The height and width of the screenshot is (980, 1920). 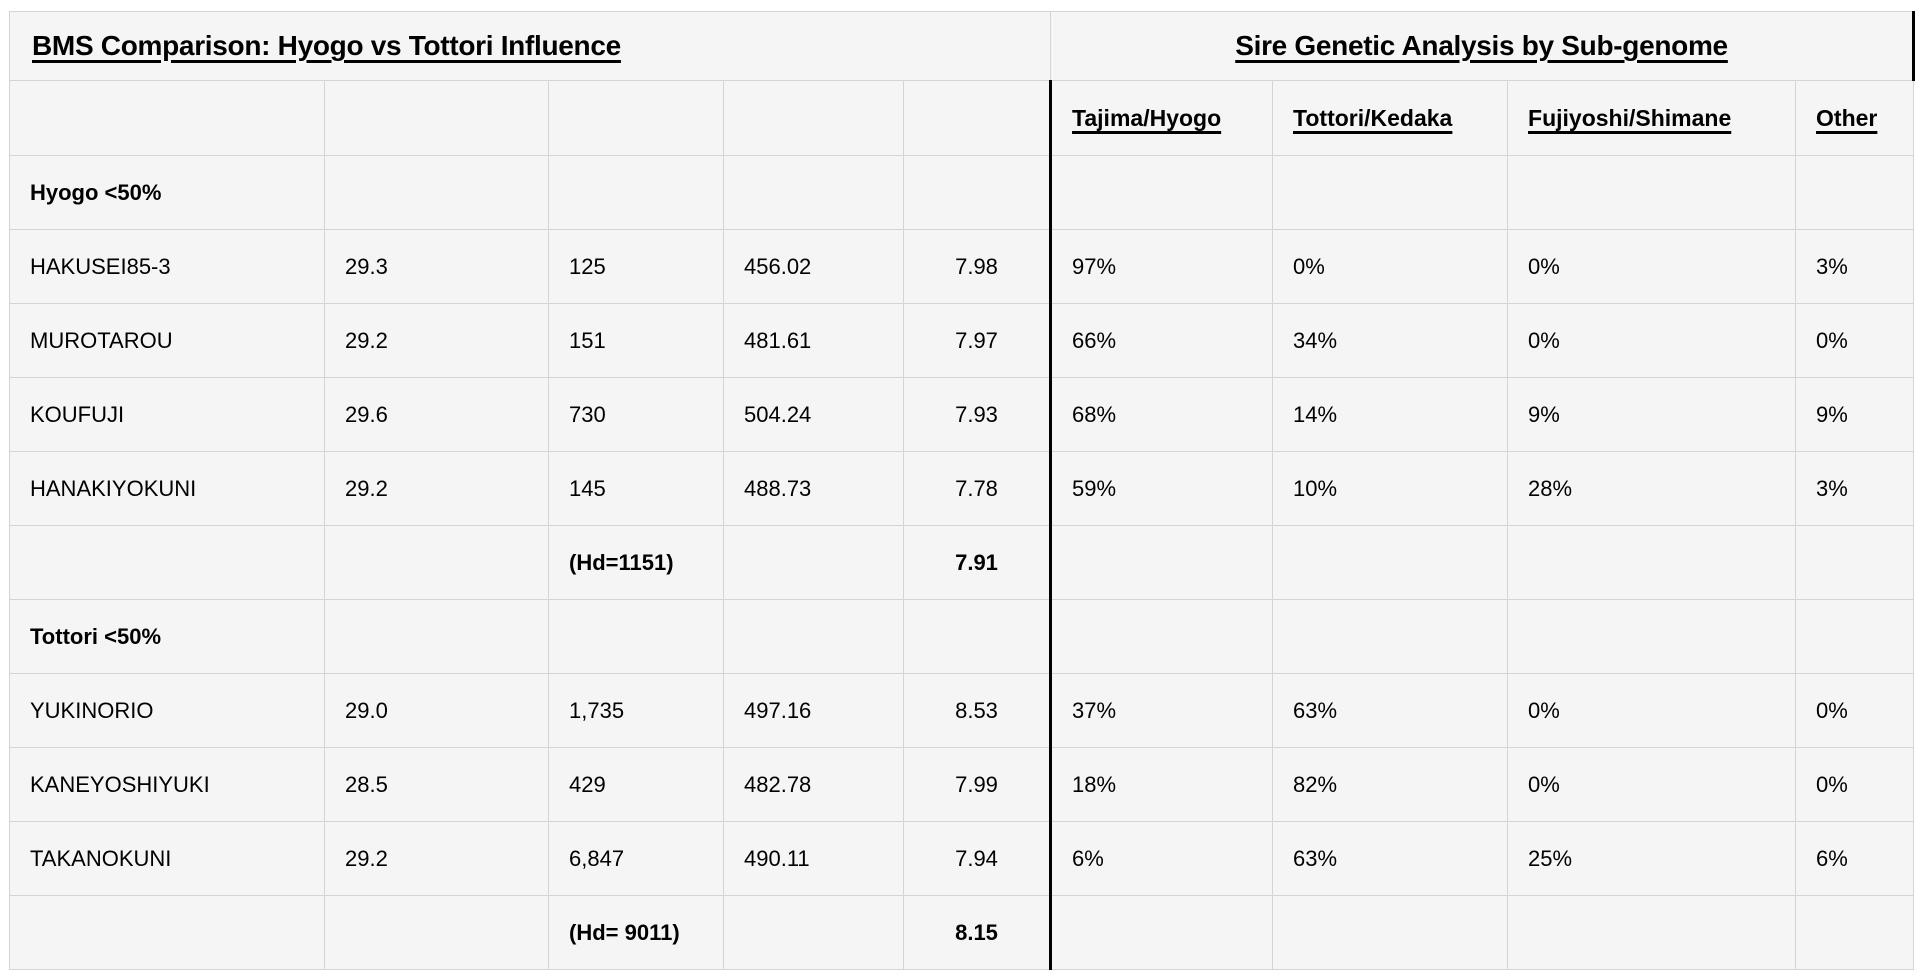 I want to click on cell-pct-tottori-kedaka: 10%, so click(x=1390, y=488).